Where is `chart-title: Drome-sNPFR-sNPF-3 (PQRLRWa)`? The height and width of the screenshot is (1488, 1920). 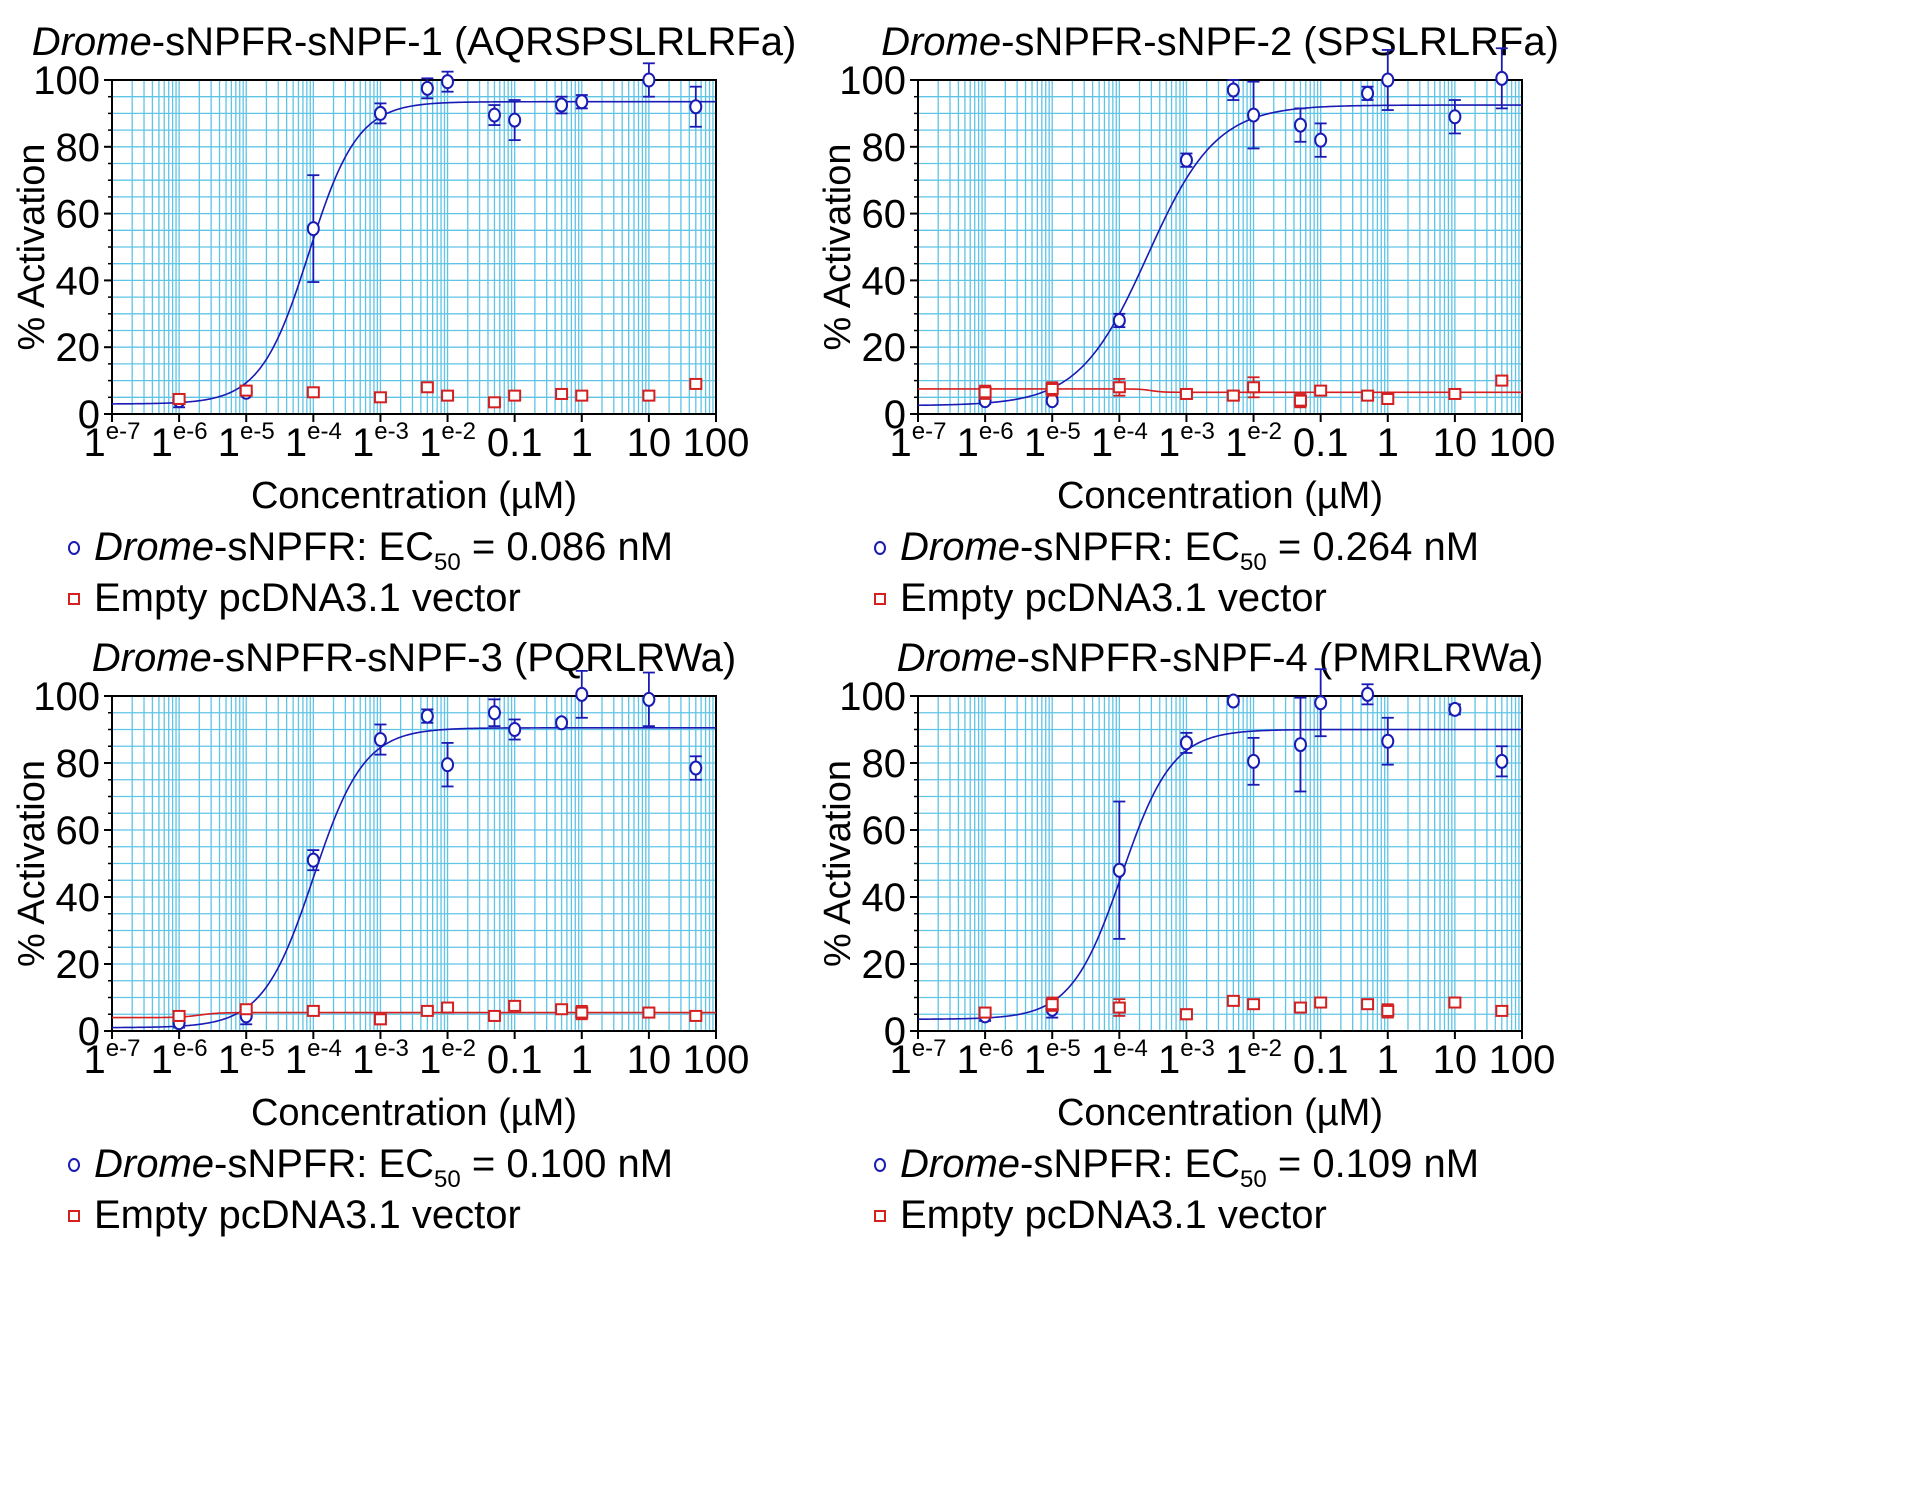
chart-title: Drome-sNPFR-sNPF-3 (PQRLRWa) is located at coordinates (414, 658).